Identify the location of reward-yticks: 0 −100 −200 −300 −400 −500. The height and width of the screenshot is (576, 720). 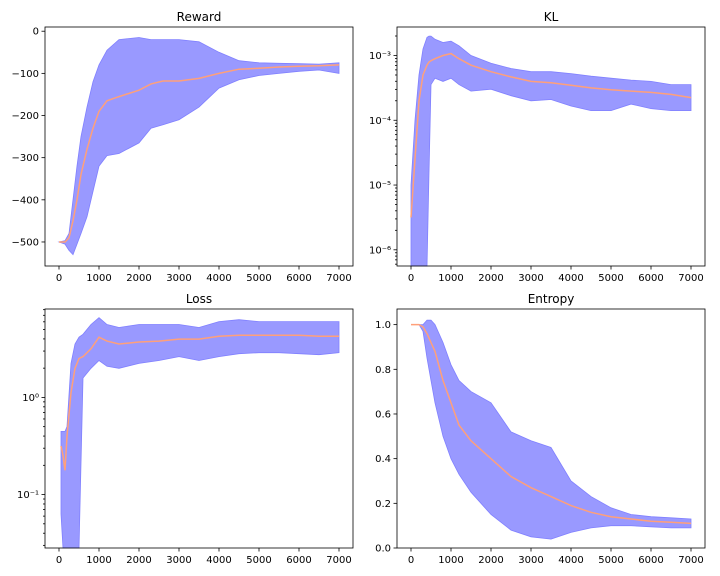
(28, 137).